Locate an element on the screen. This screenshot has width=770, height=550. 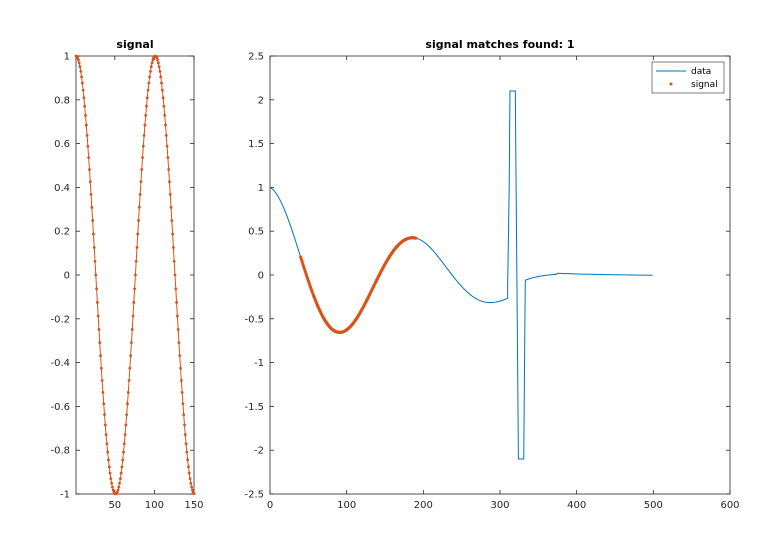
matches-chart-title: signal matches found: 1 is located at coordinates (499, 44).